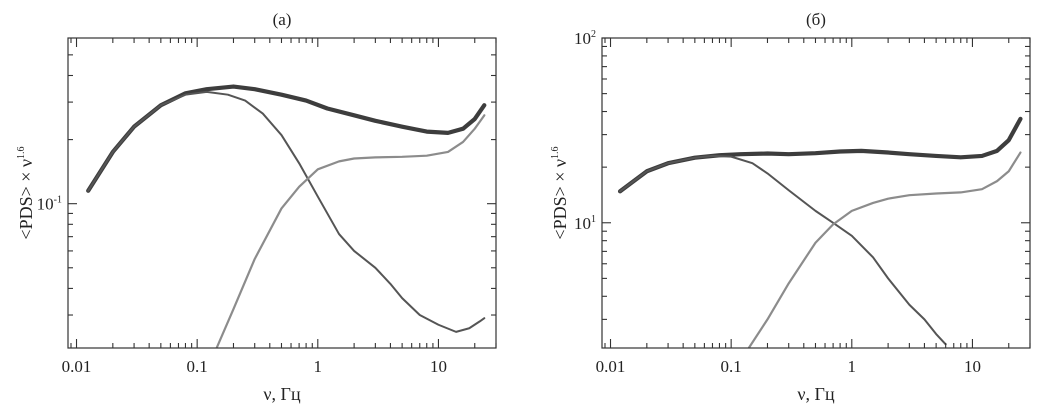  I want to click on panel-title: (б), so click(816, 19).